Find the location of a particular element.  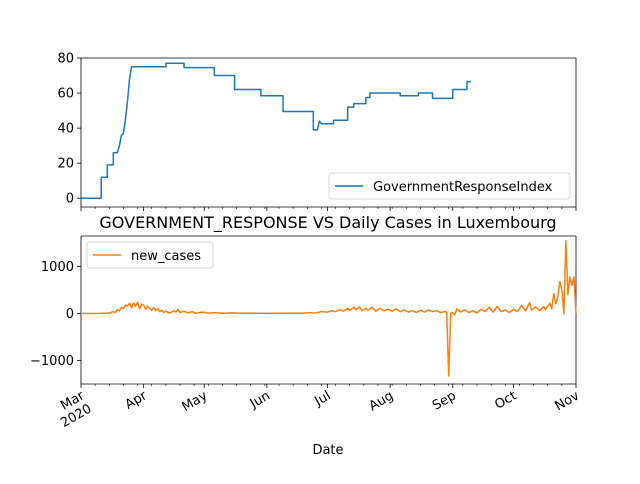

x-tick-label-line: Oct is located at coordinates (505, 400).